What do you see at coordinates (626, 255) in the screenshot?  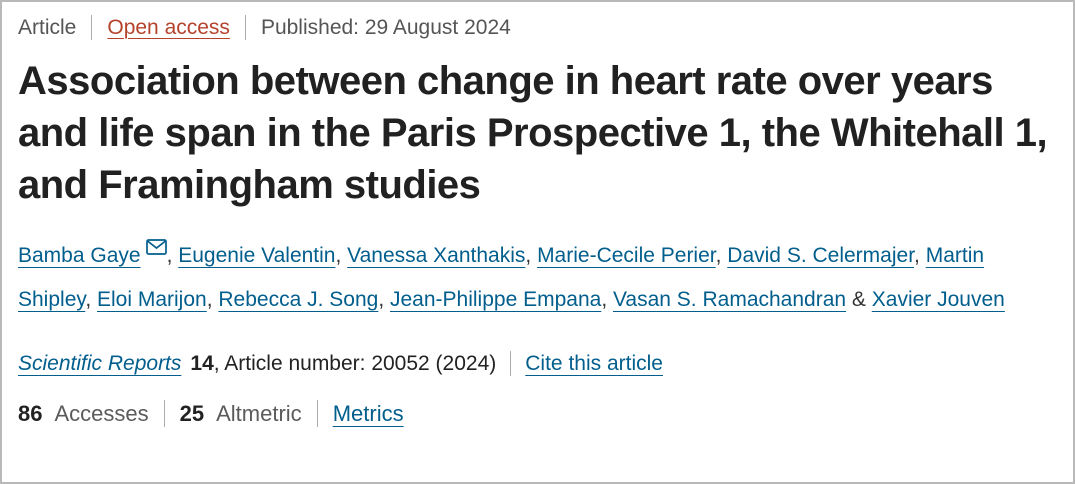 I see `author-link: Marie-Cecile Perier` at bounding box center [626, 255].